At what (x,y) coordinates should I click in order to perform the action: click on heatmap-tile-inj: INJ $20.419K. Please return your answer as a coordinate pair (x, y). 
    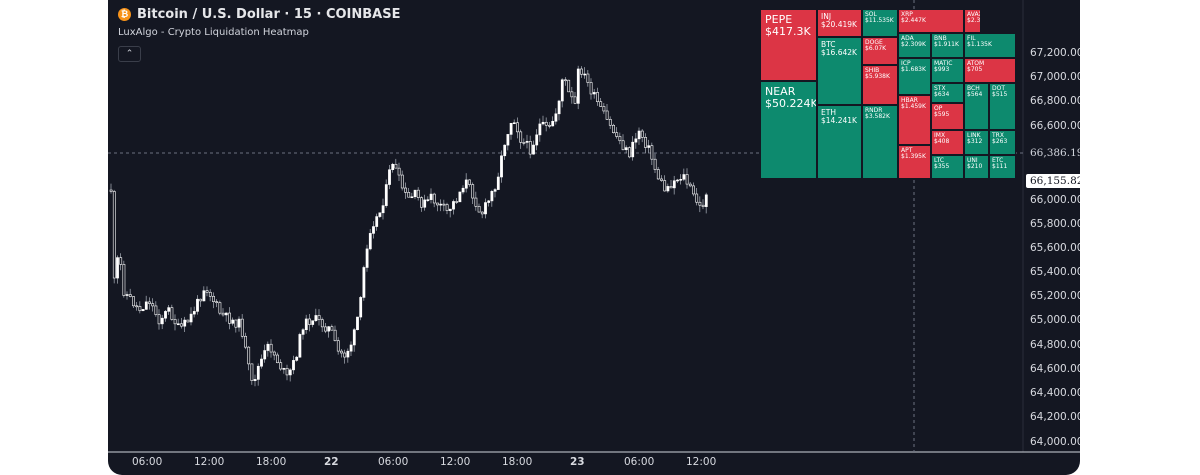
    Looking at the image, I should click on (839, 23).